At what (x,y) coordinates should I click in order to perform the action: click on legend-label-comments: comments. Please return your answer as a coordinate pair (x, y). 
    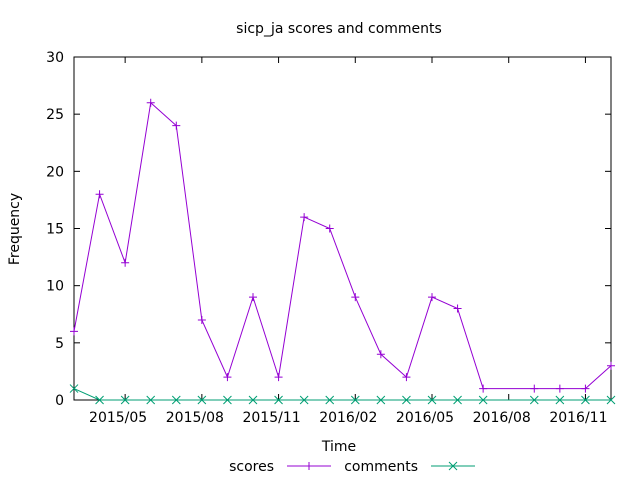
    Looking at the image, I should click on (381, 467).